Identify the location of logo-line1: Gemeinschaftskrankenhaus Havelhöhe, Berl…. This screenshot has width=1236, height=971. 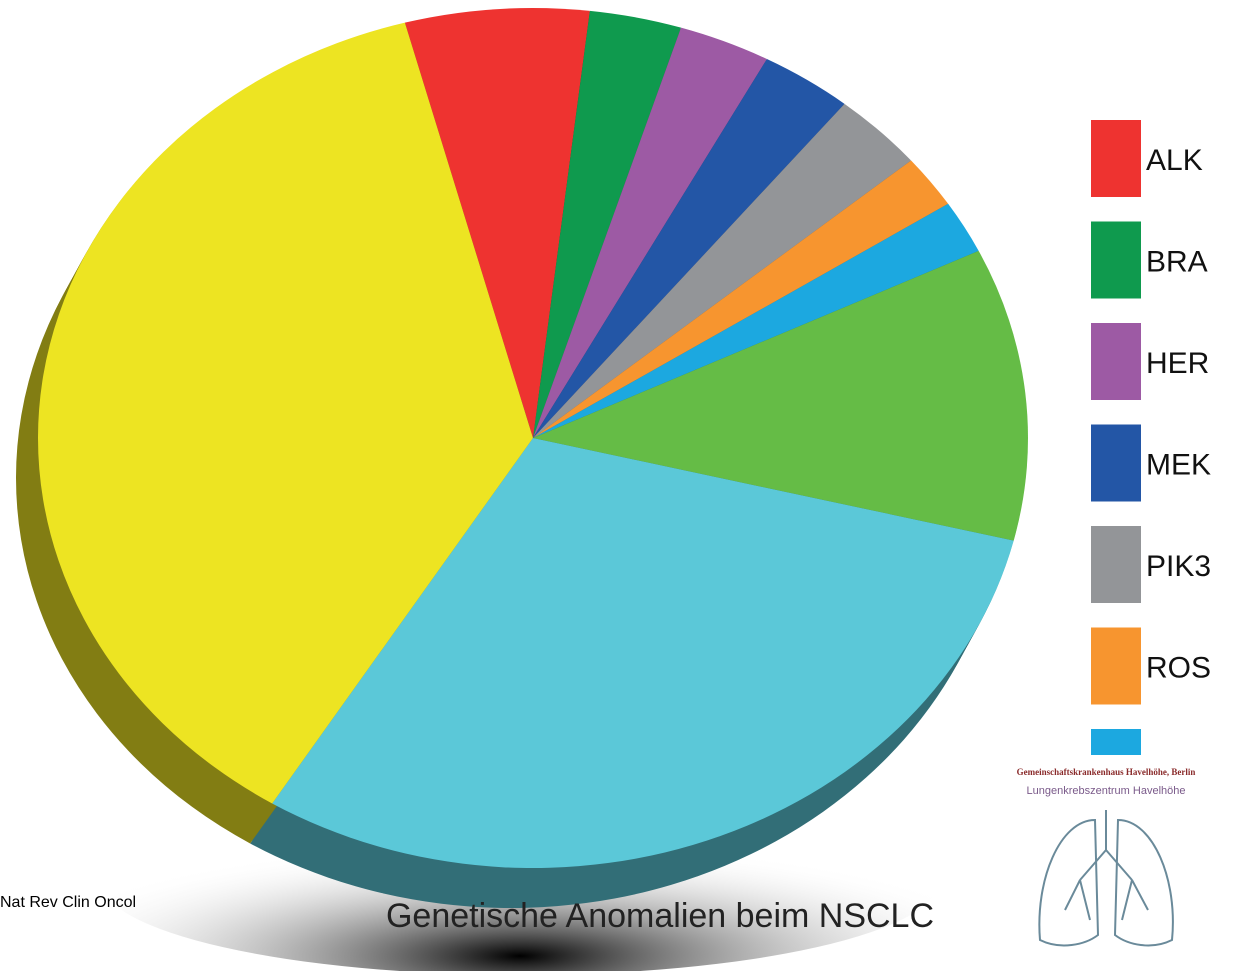
(1106, 772).